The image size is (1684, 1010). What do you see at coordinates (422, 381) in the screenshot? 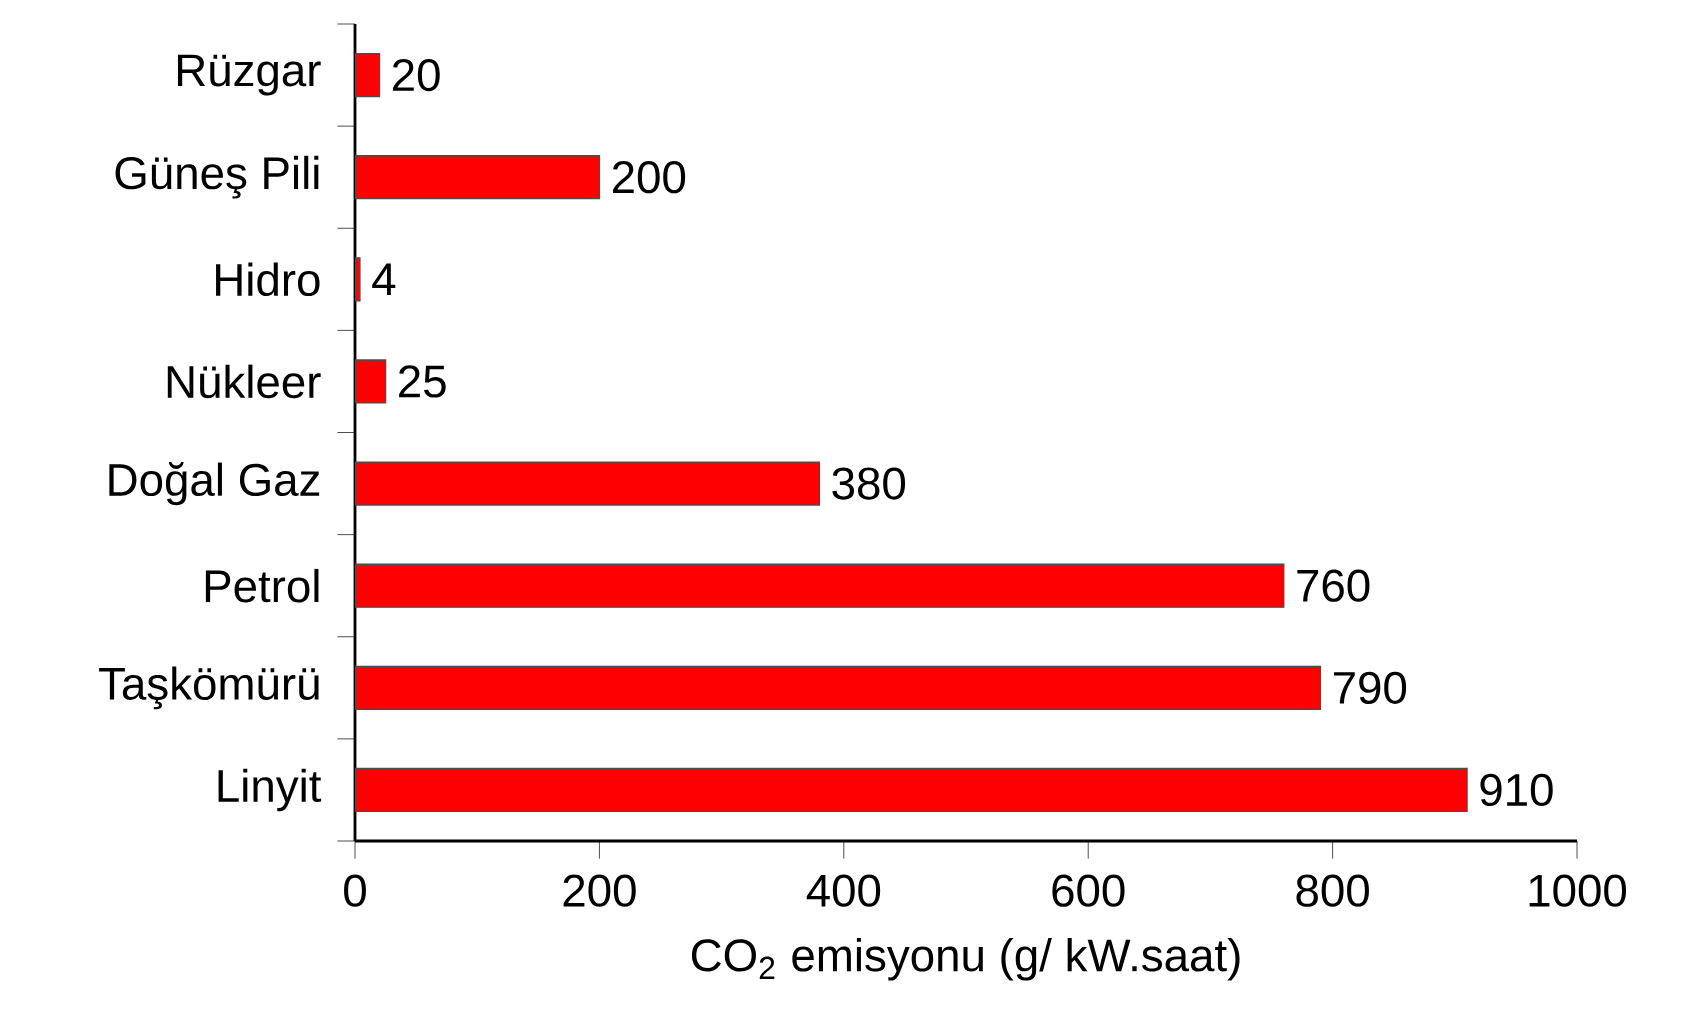
I see `data-label: 25` at bounding box center [422, 381].